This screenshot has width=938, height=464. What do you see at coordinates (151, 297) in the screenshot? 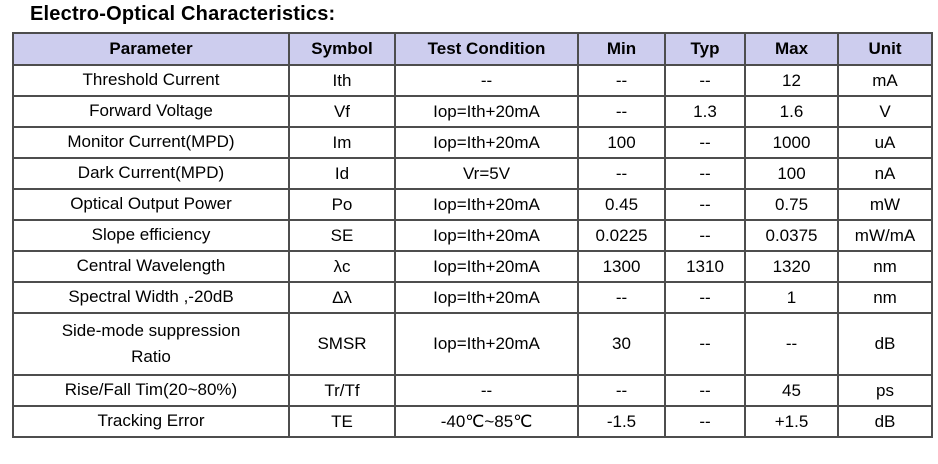
I see `cell-parameter: Spectral Width ,-20dB` at bounding box center [151, 297].